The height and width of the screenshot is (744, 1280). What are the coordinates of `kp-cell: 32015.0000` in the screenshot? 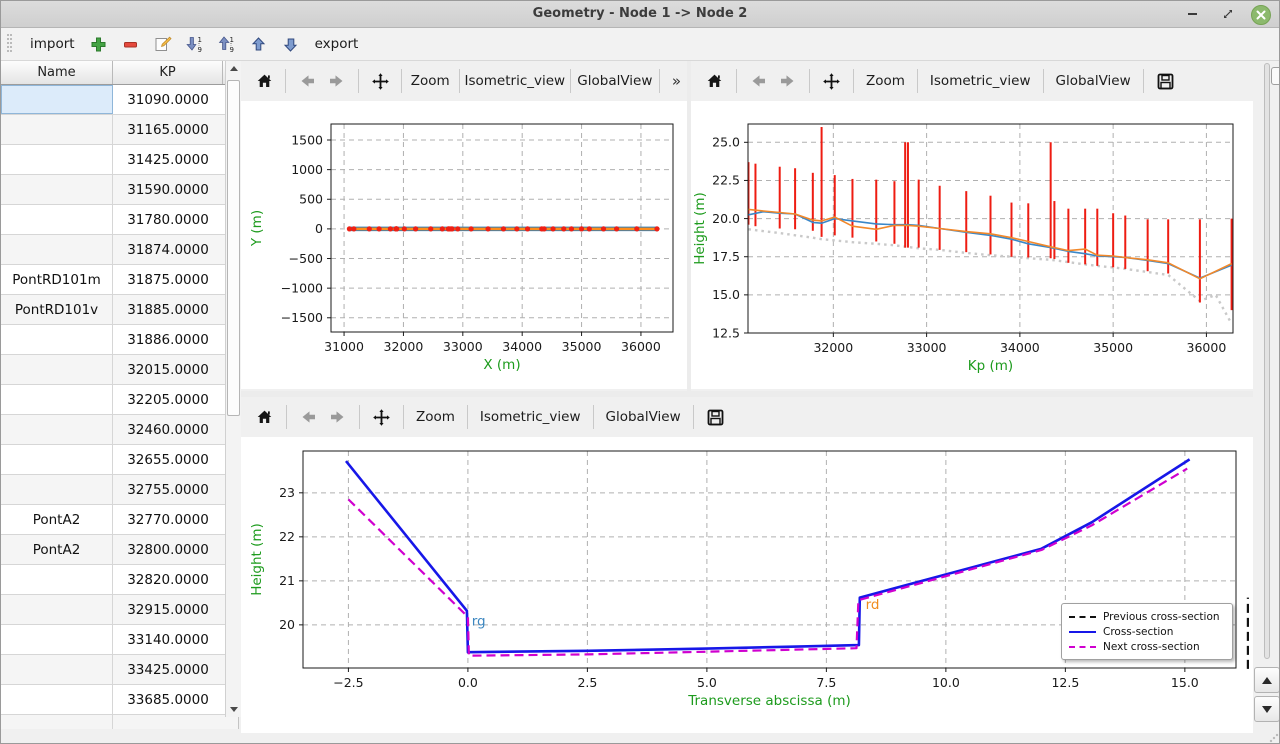 It's located at (168, 369).